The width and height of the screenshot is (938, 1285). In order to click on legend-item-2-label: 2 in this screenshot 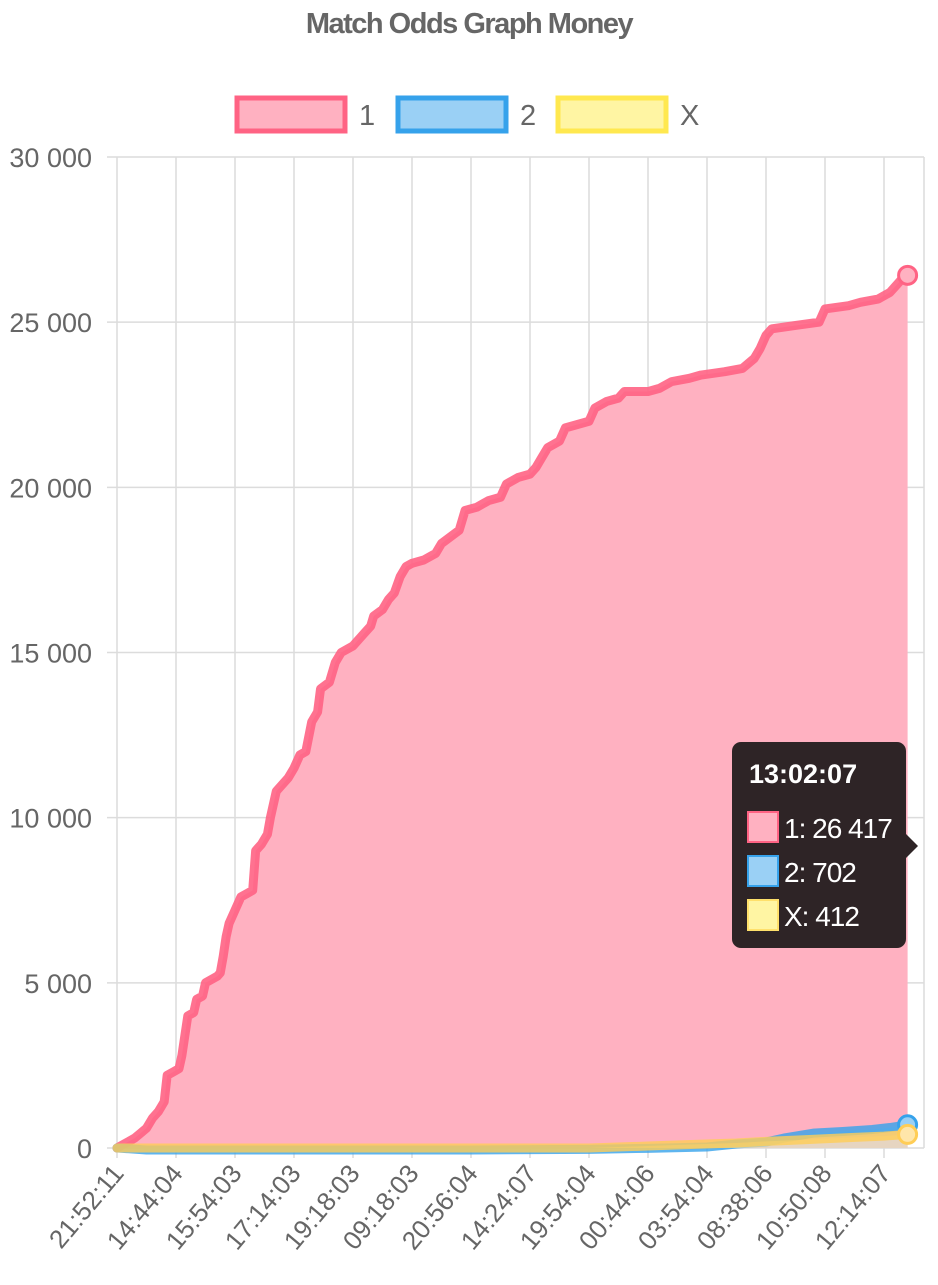, I will do `click(528, 116)`.